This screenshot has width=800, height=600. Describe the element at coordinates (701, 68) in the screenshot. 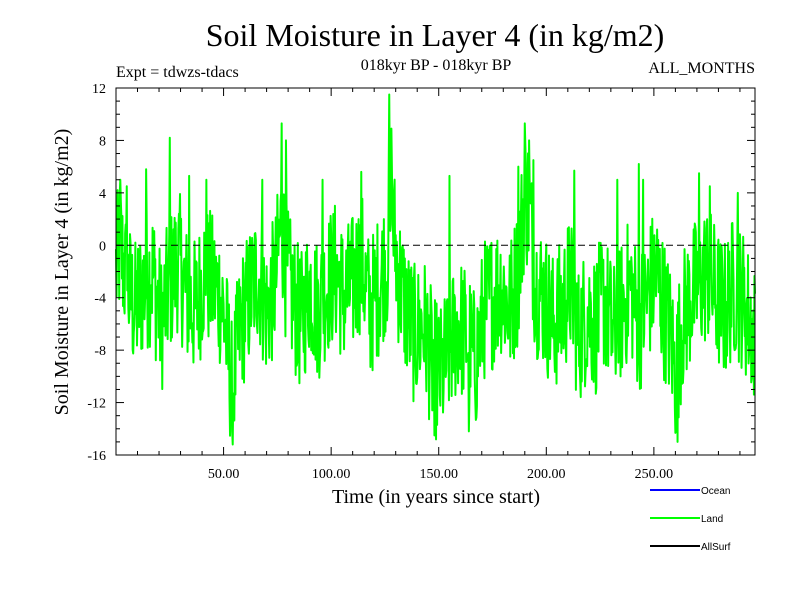

I see `months-label: ALL_MONTHS` at that location.